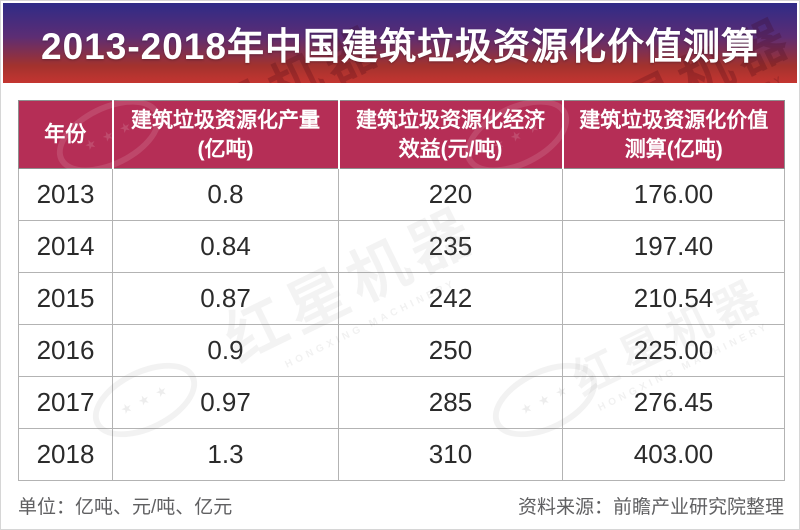  What do you see at coordinates (673, 246) in the screenshot?
I see `cell-value: 197.40` at bounding box center [673, 246].